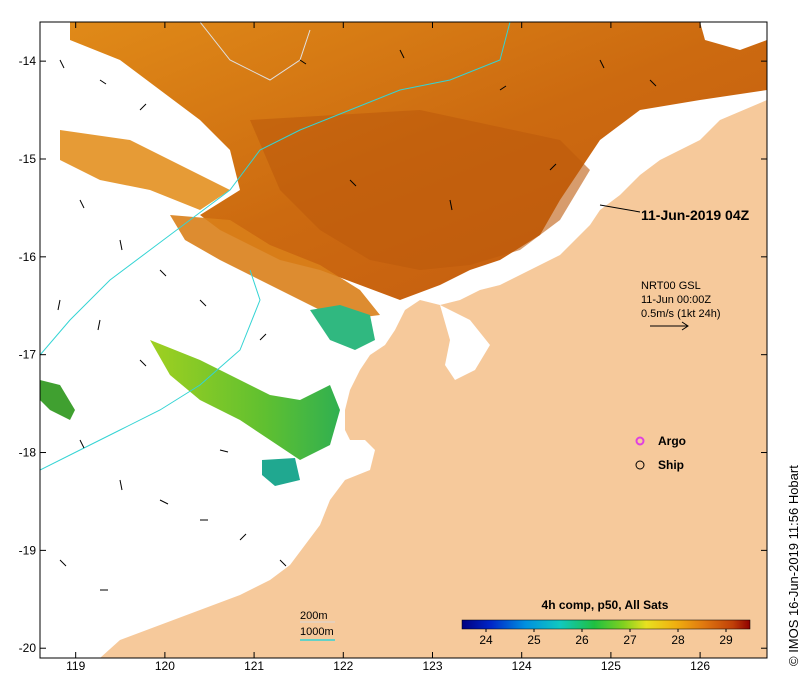 This screenshot has height=677, width=809. What do you see at coordinates (28, 453) in the screenshot?
I see `latitude-tick-label: -18` at bounding box center [28, 453].